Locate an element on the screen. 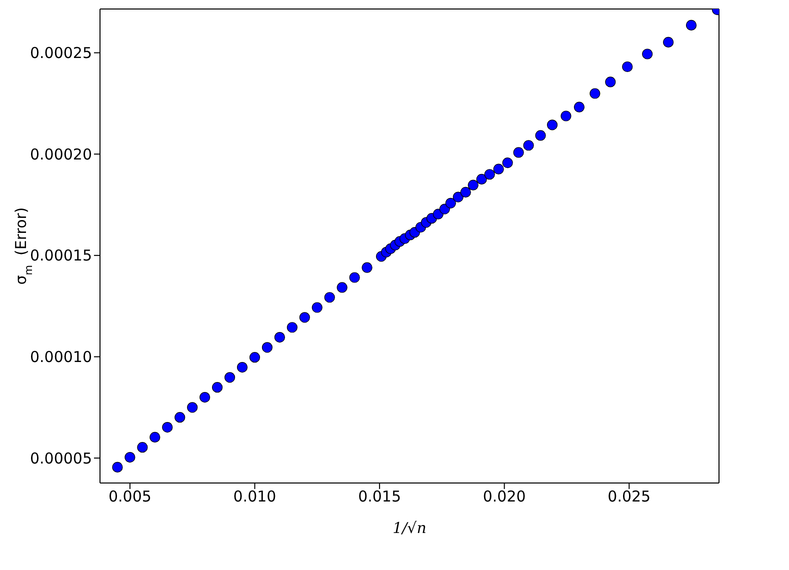 This screenshot has width=789, height=570. y-tick-label: 0.00005 is located at coordinates (61, 458).